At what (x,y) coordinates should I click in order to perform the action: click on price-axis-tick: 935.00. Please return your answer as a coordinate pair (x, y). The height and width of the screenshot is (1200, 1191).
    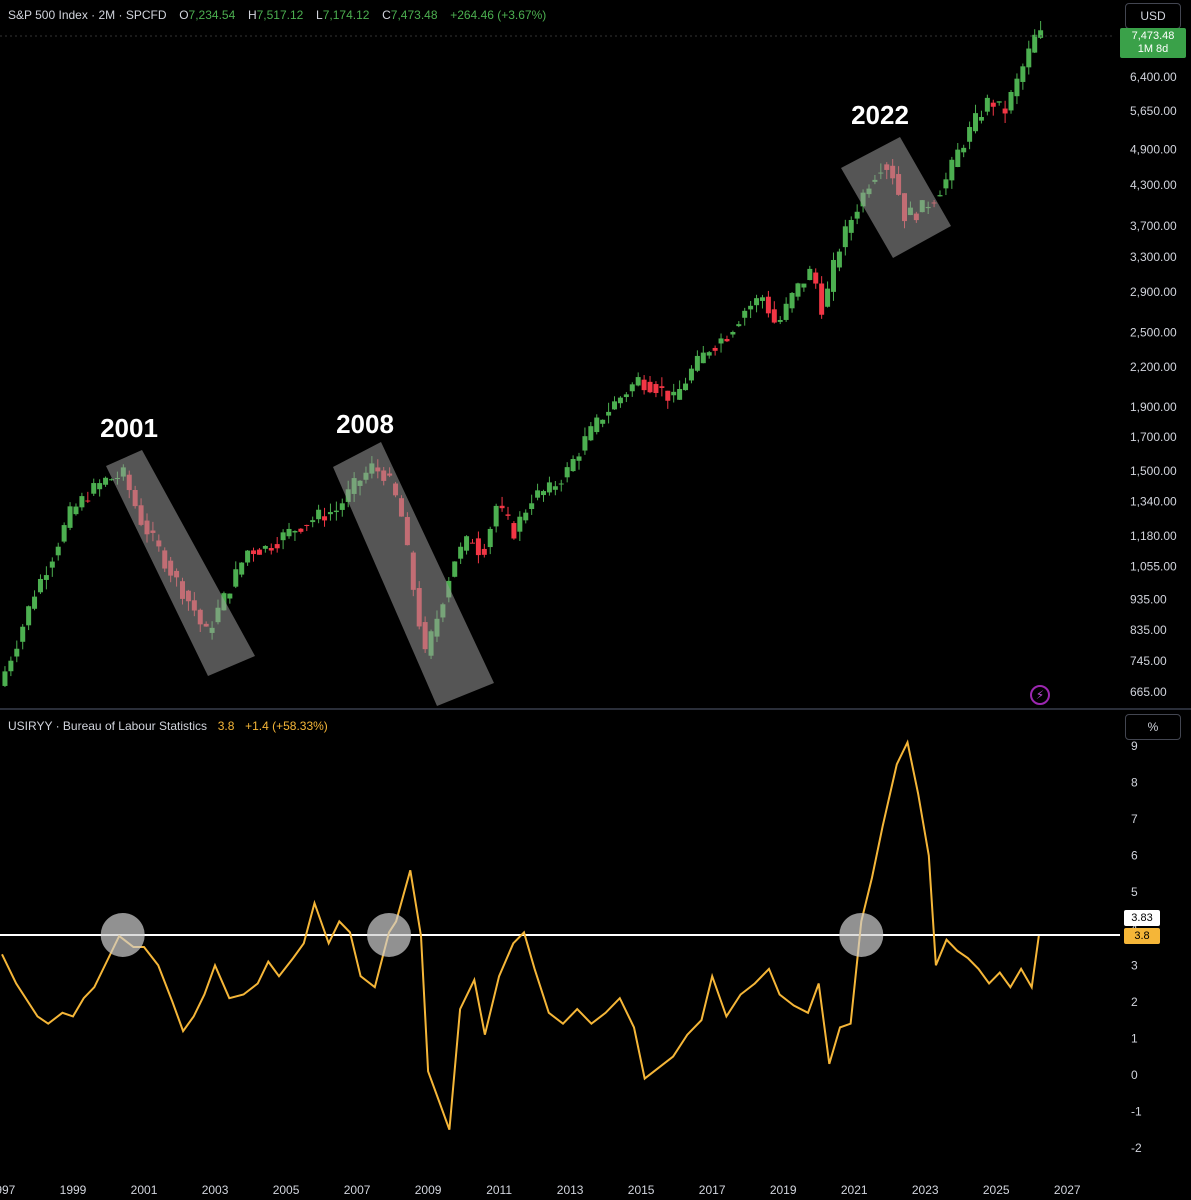
    Looking at the image, I should click on (1148, 599).